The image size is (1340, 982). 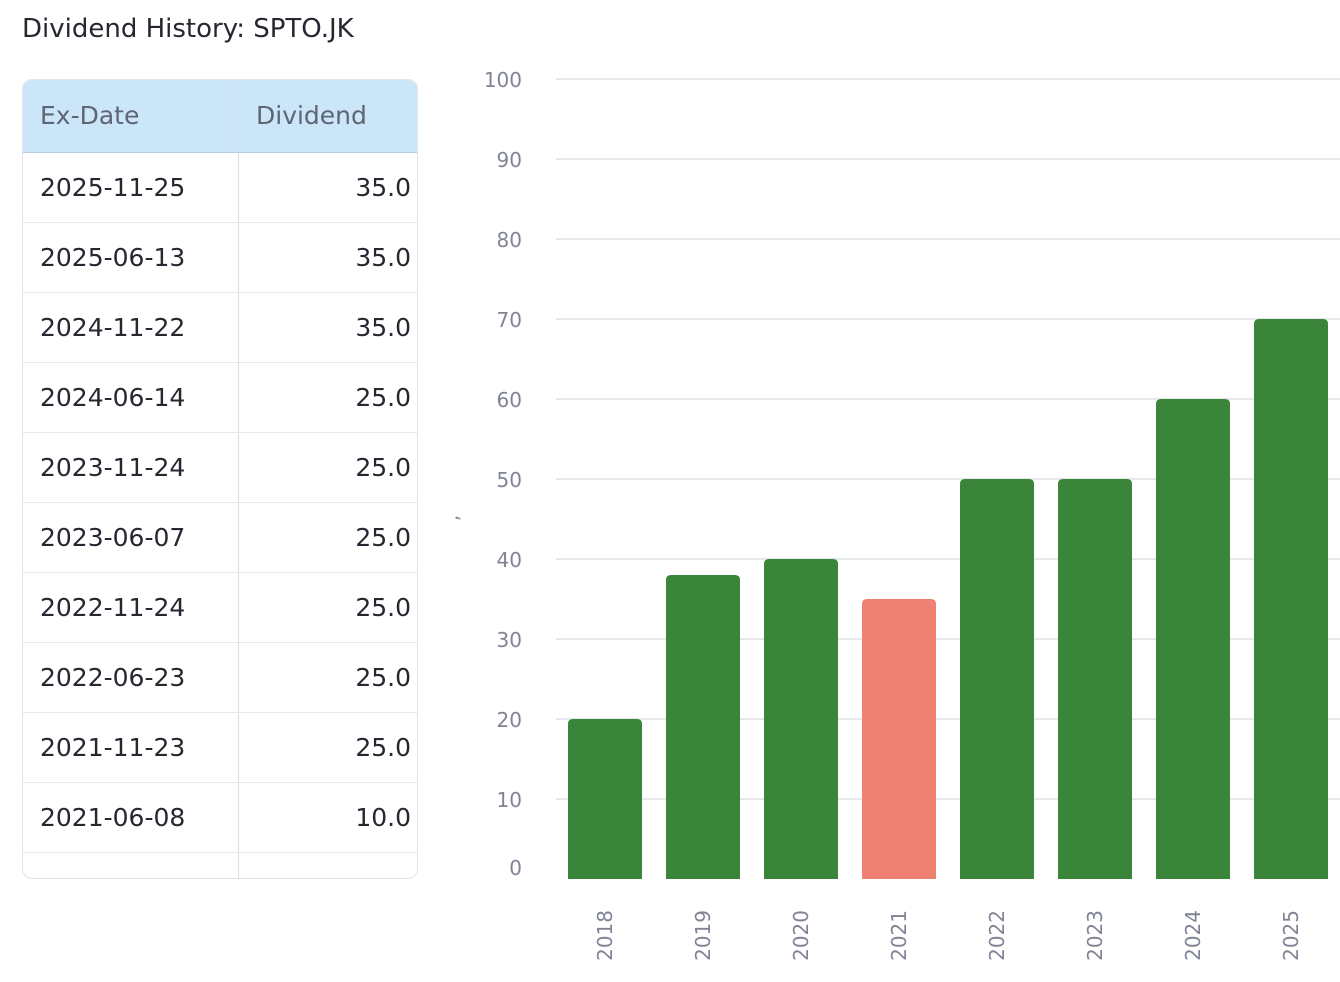 I want to click on table-row: 2023-06-07 25.0, so click(x=220, y=538).